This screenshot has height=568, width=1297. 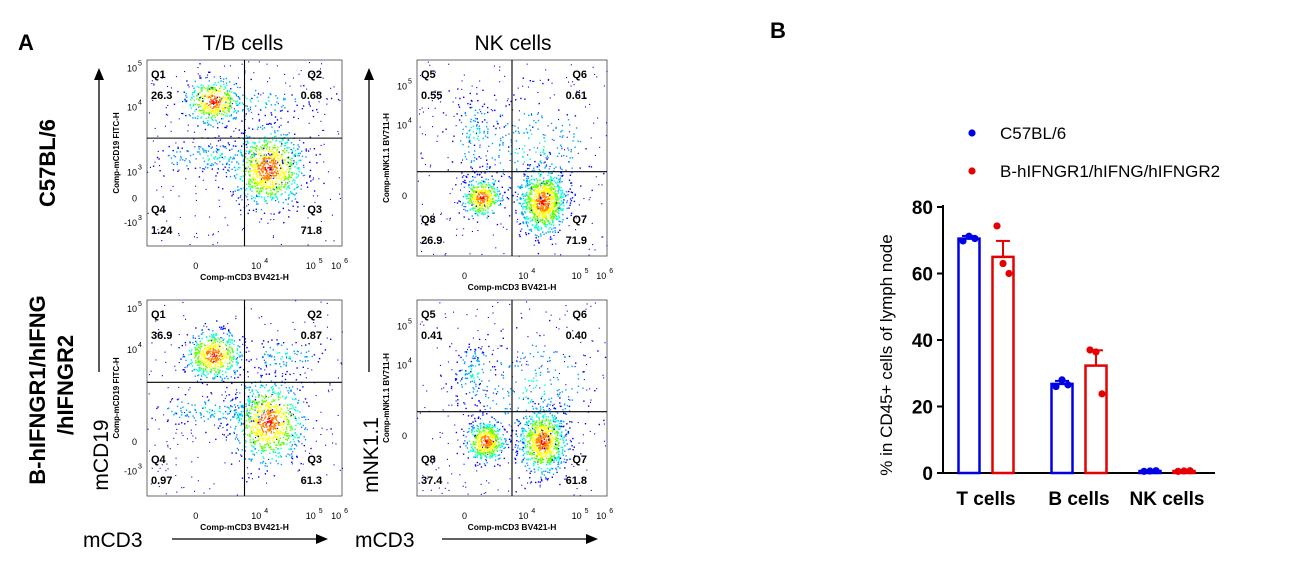 I want to click on y-tick-label: 80, so click(x=922, y=208).